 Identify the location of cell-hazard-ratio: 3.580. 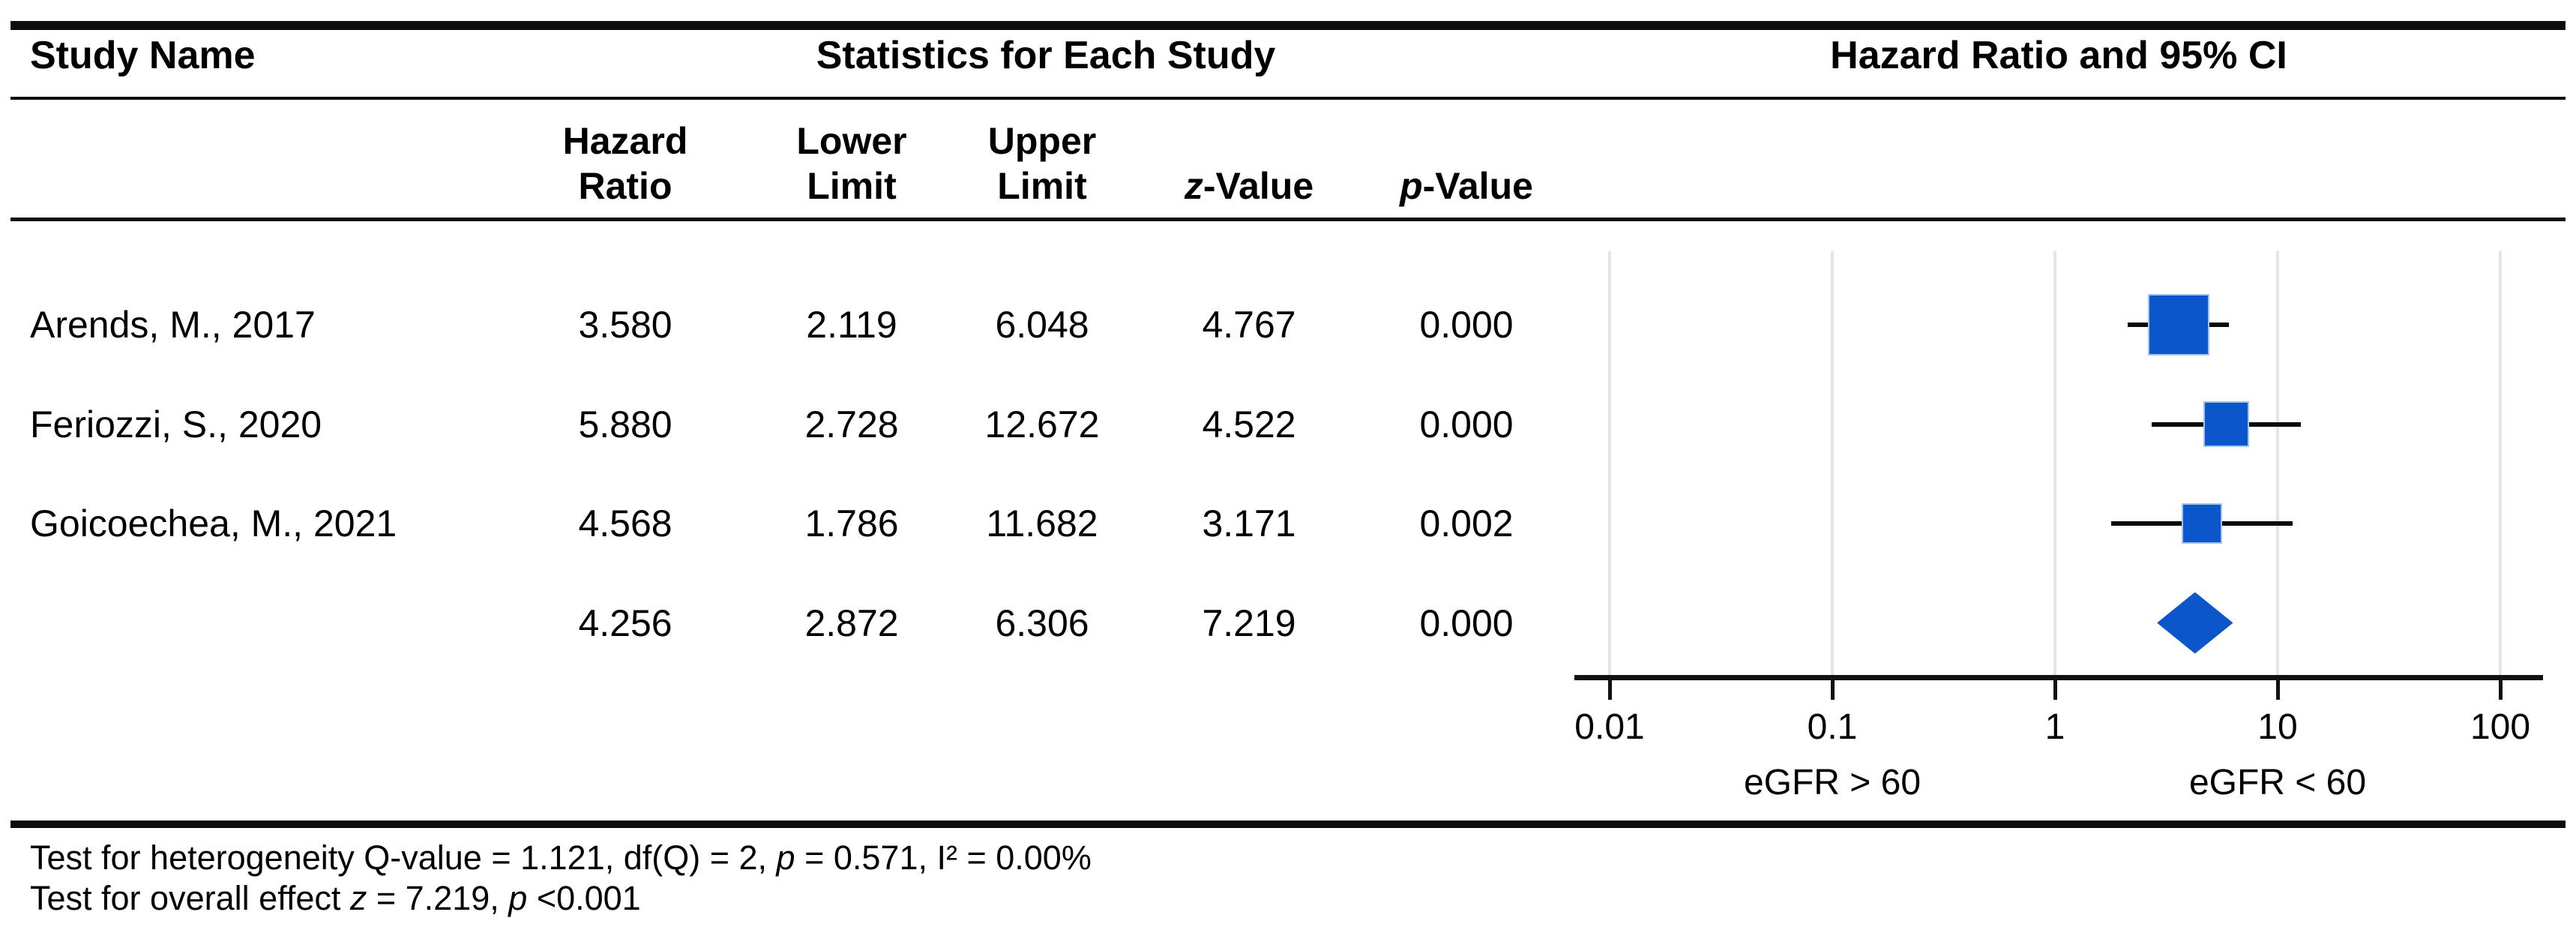
(625, 325).